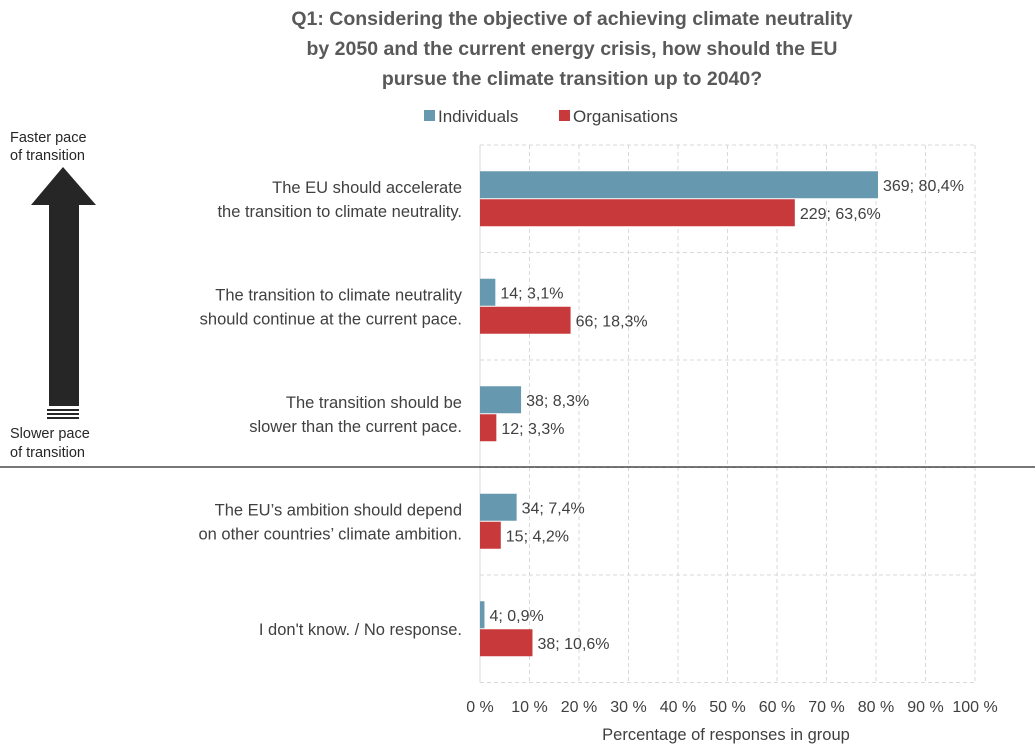  What do you see at coordinates (339, 212) in the screenshot?
I see `category-label-0-line-1: the transition to climate neutrality.` at bounding box center [339, 212].